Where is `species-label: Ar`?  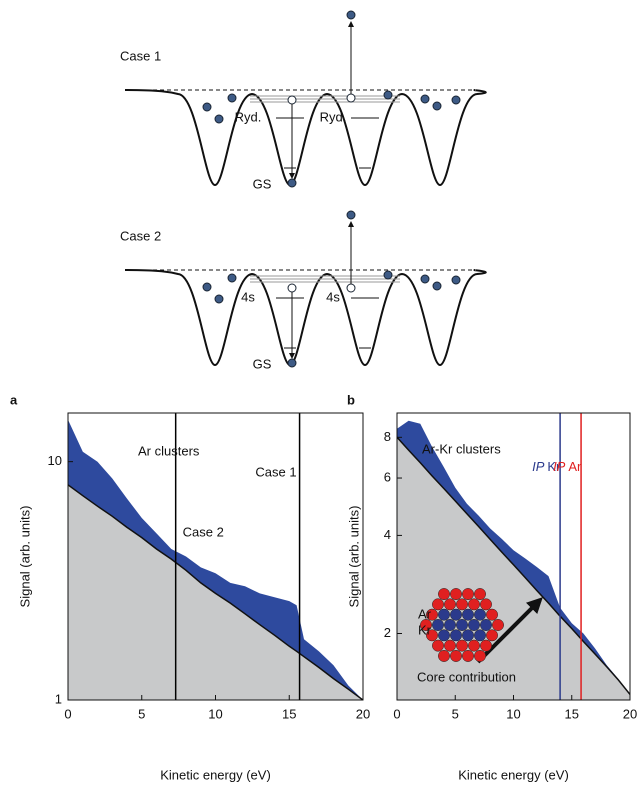 species-label: Ar is located at coordinates (425, 613).